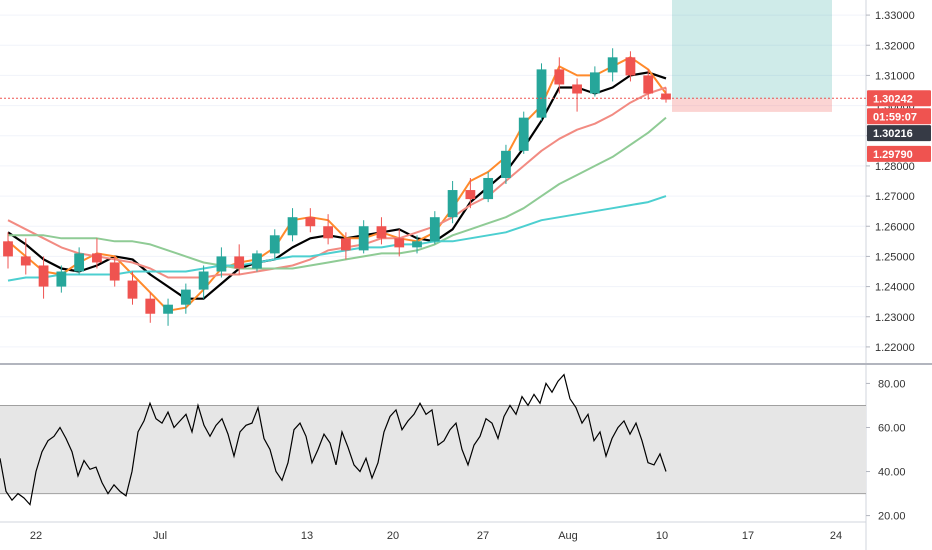 This screenshot has height=550, width=932. I want to click on target-zone, so click(752, 50).